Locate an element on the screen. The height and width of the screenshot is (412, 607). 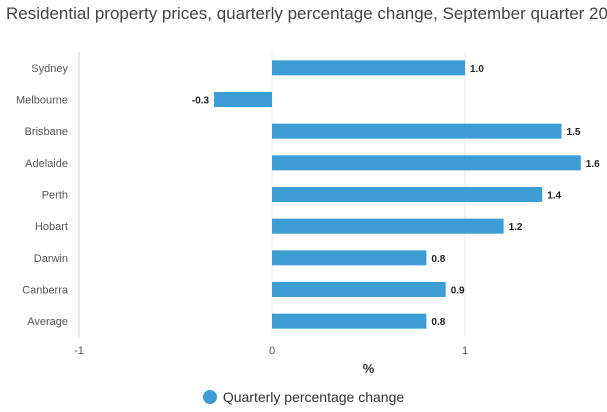
legend-swatch is located at coordinates (209, 397).